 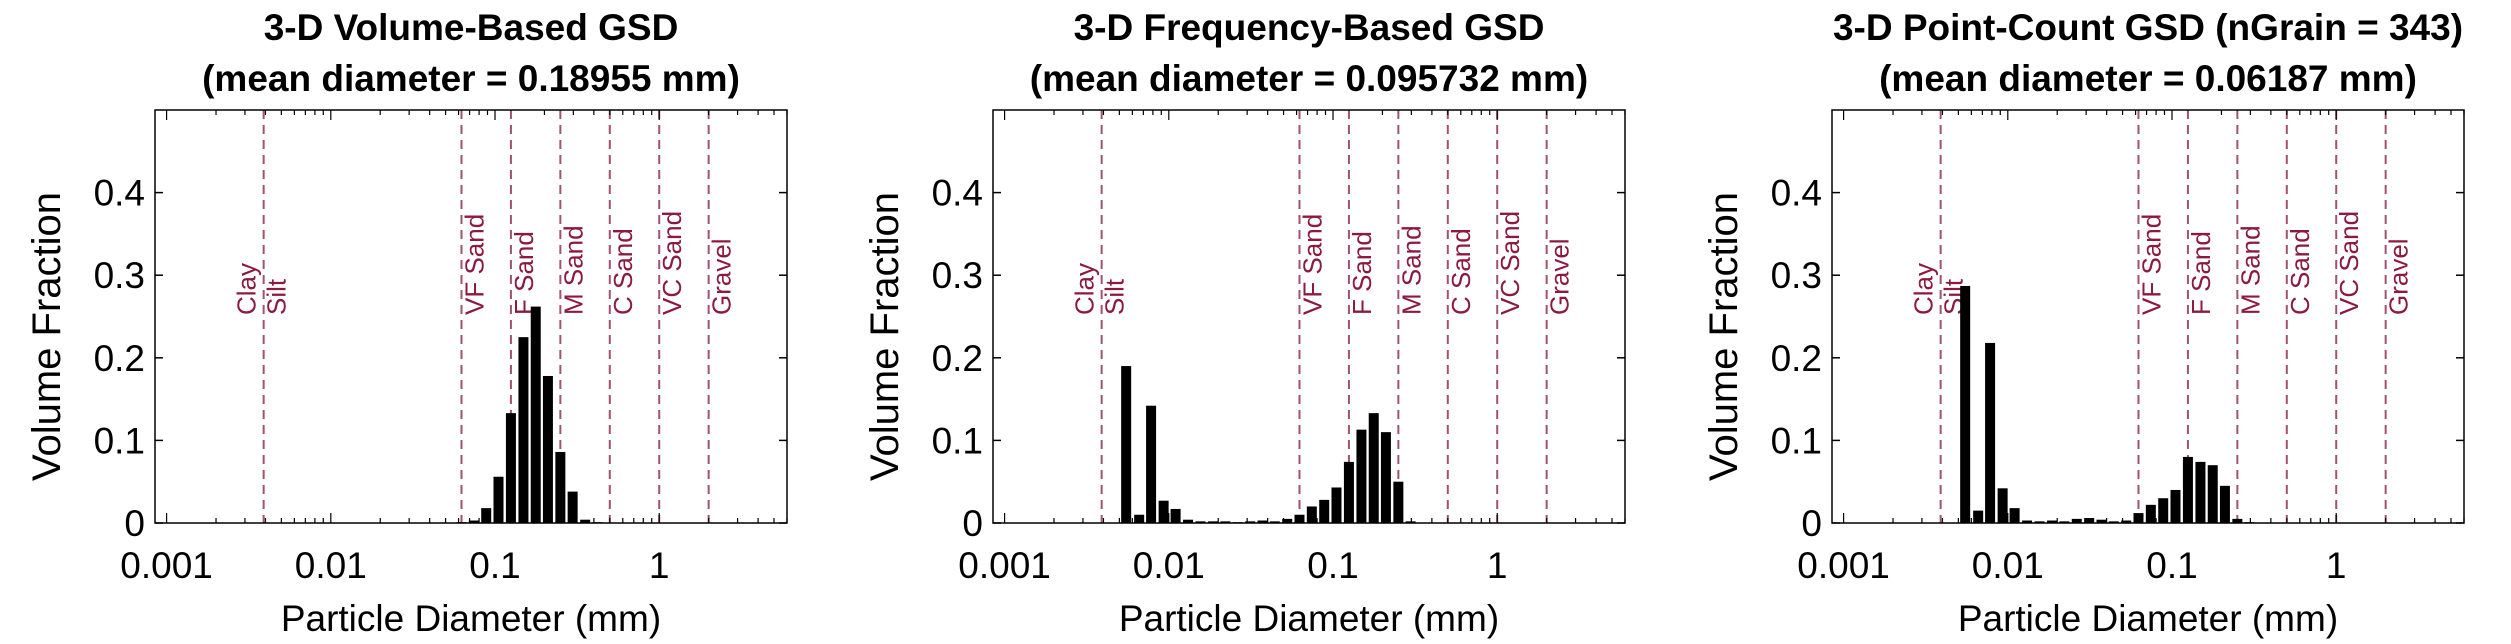 What do you see at coordinates (1309, 27) in the screenshot?
I see `chart-title: 3-D Frequency-Based GSD` at bounding box center [1309, 27].